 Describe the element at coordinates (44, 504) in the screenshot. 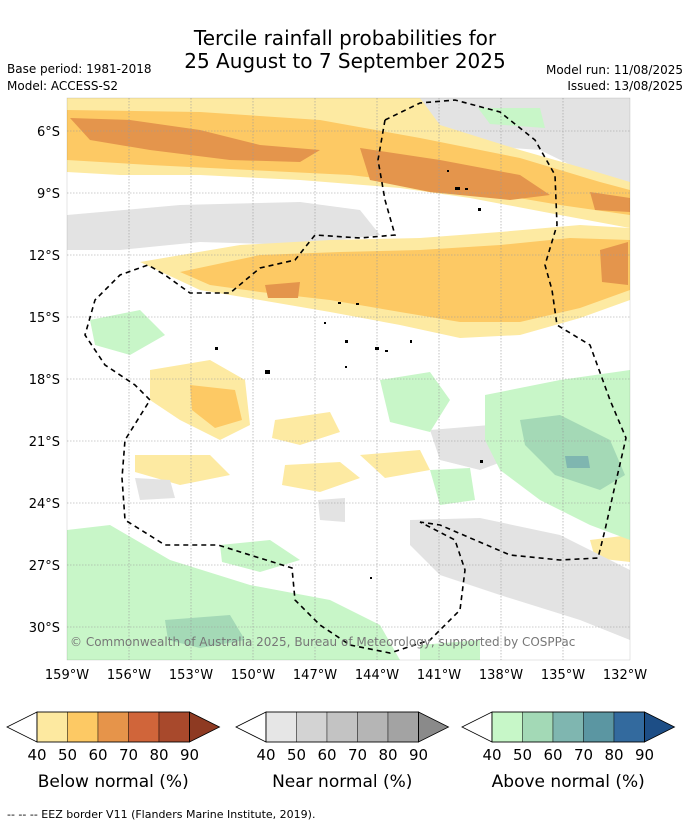

I see `lat-tick-label: 24°S` at that location.